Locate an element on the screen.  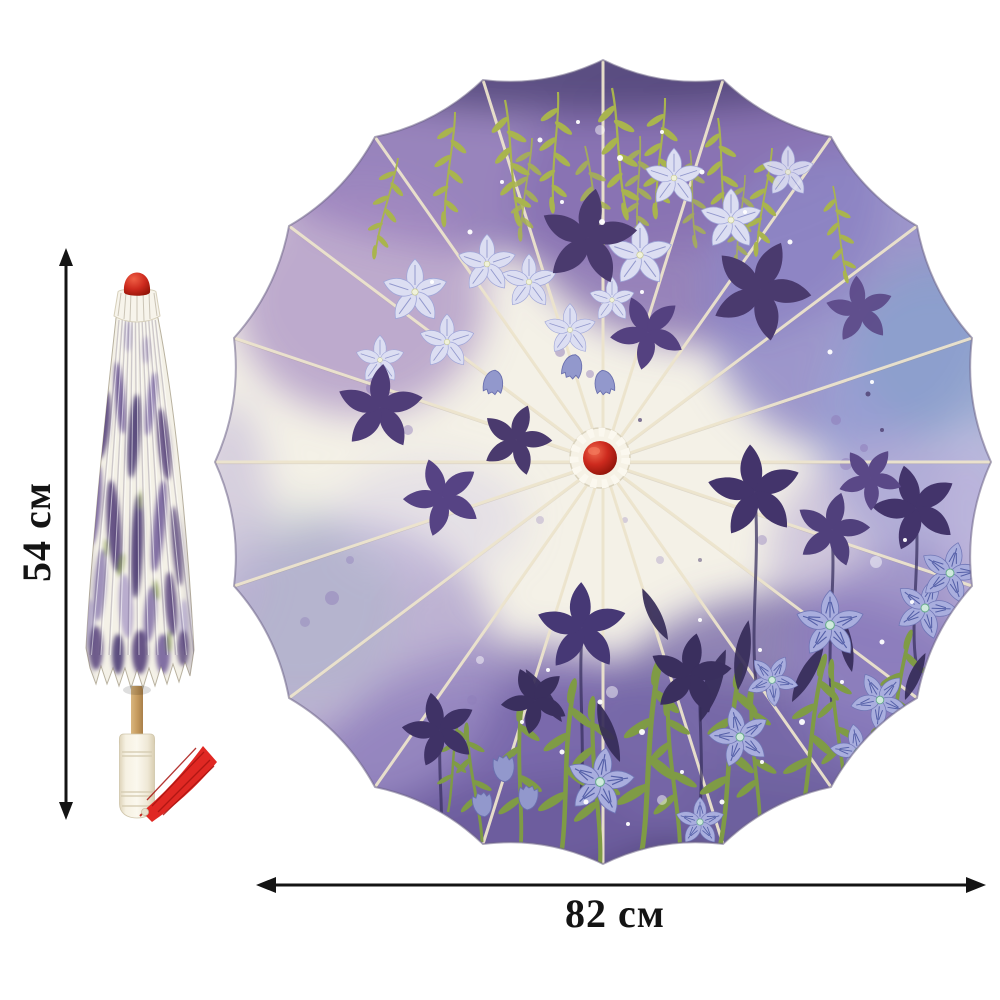
height-dimension-arrow is located at coordinates (66, 534).